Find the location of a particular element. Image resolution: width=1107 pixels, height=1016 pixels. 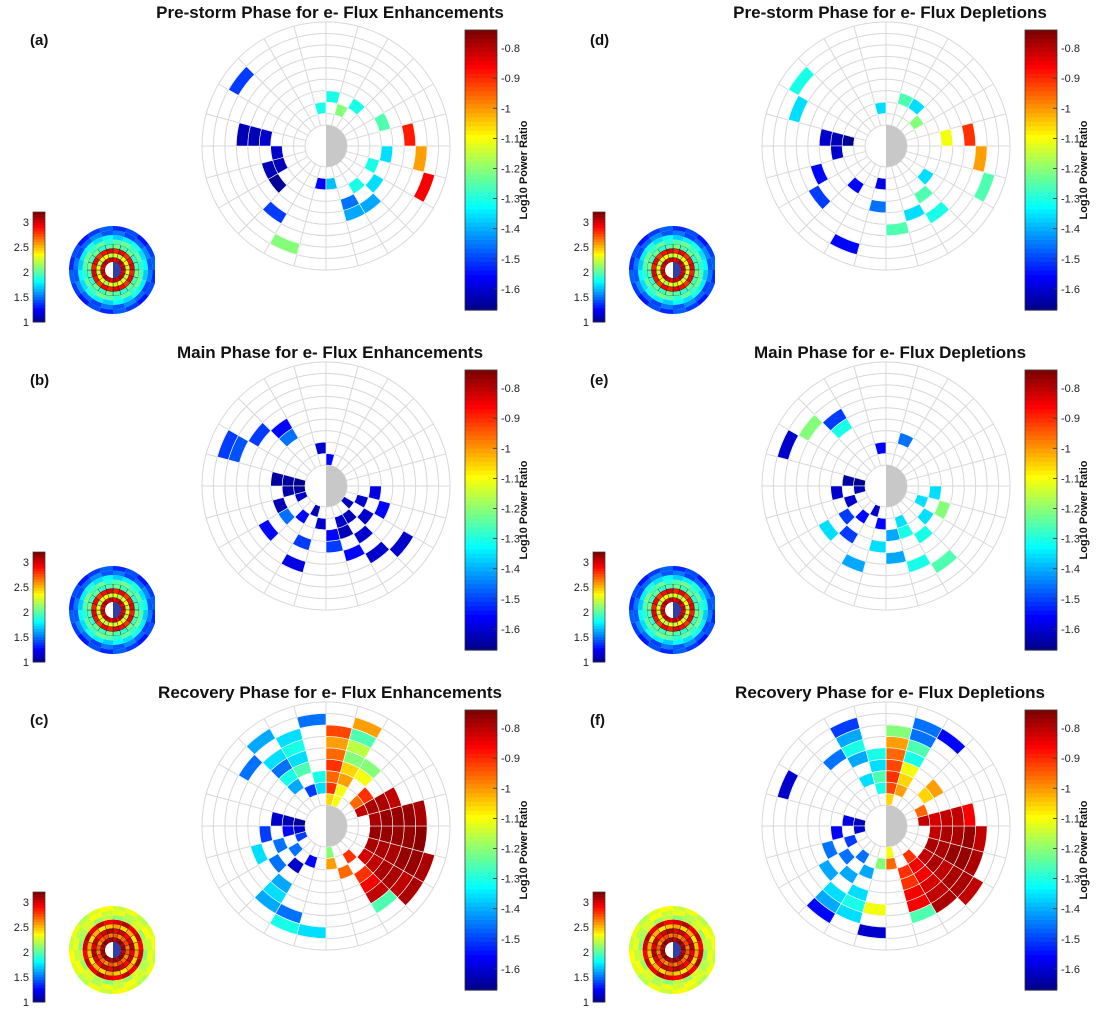

inset-colorbar-tick-label: 1.5 is located at coordinates (21, 298).